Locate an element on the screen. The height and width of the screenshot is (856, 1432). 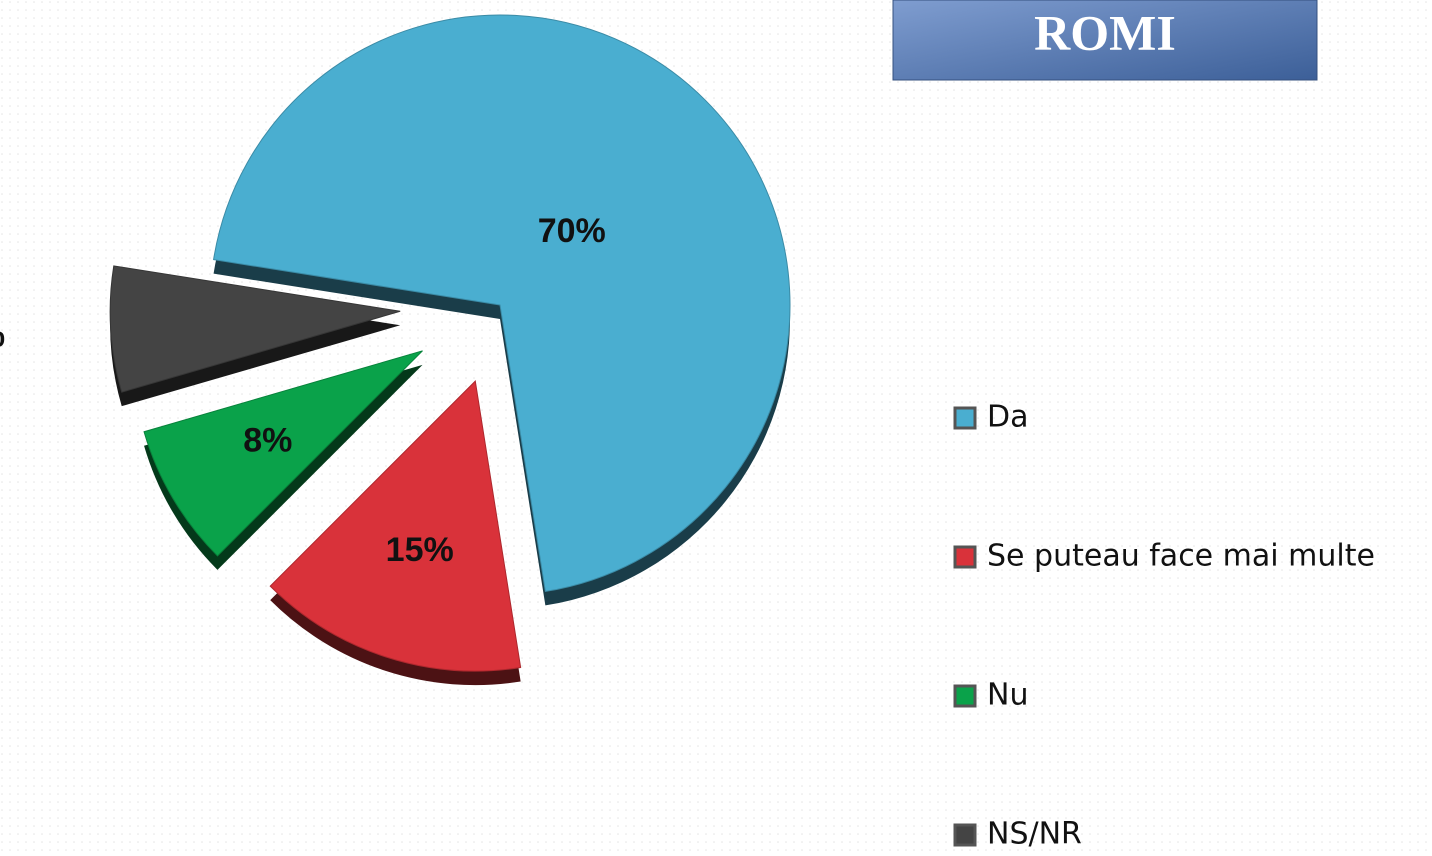
legend-label: NS/NR is located at coordinates (1034, 834).